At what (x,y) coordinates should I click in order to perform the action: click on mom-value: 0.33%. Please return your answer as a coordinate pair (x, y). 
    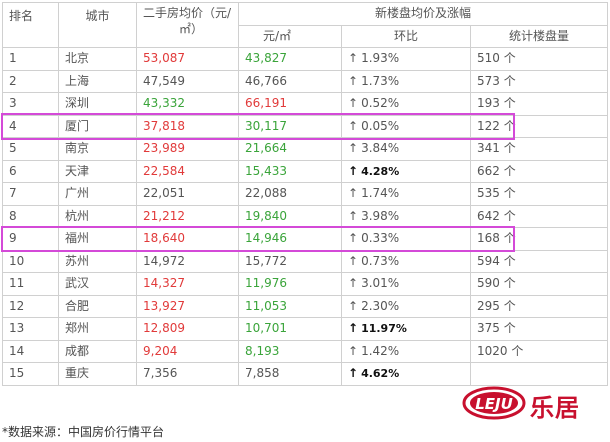
    Looking at the image, I should click on (380, 238).